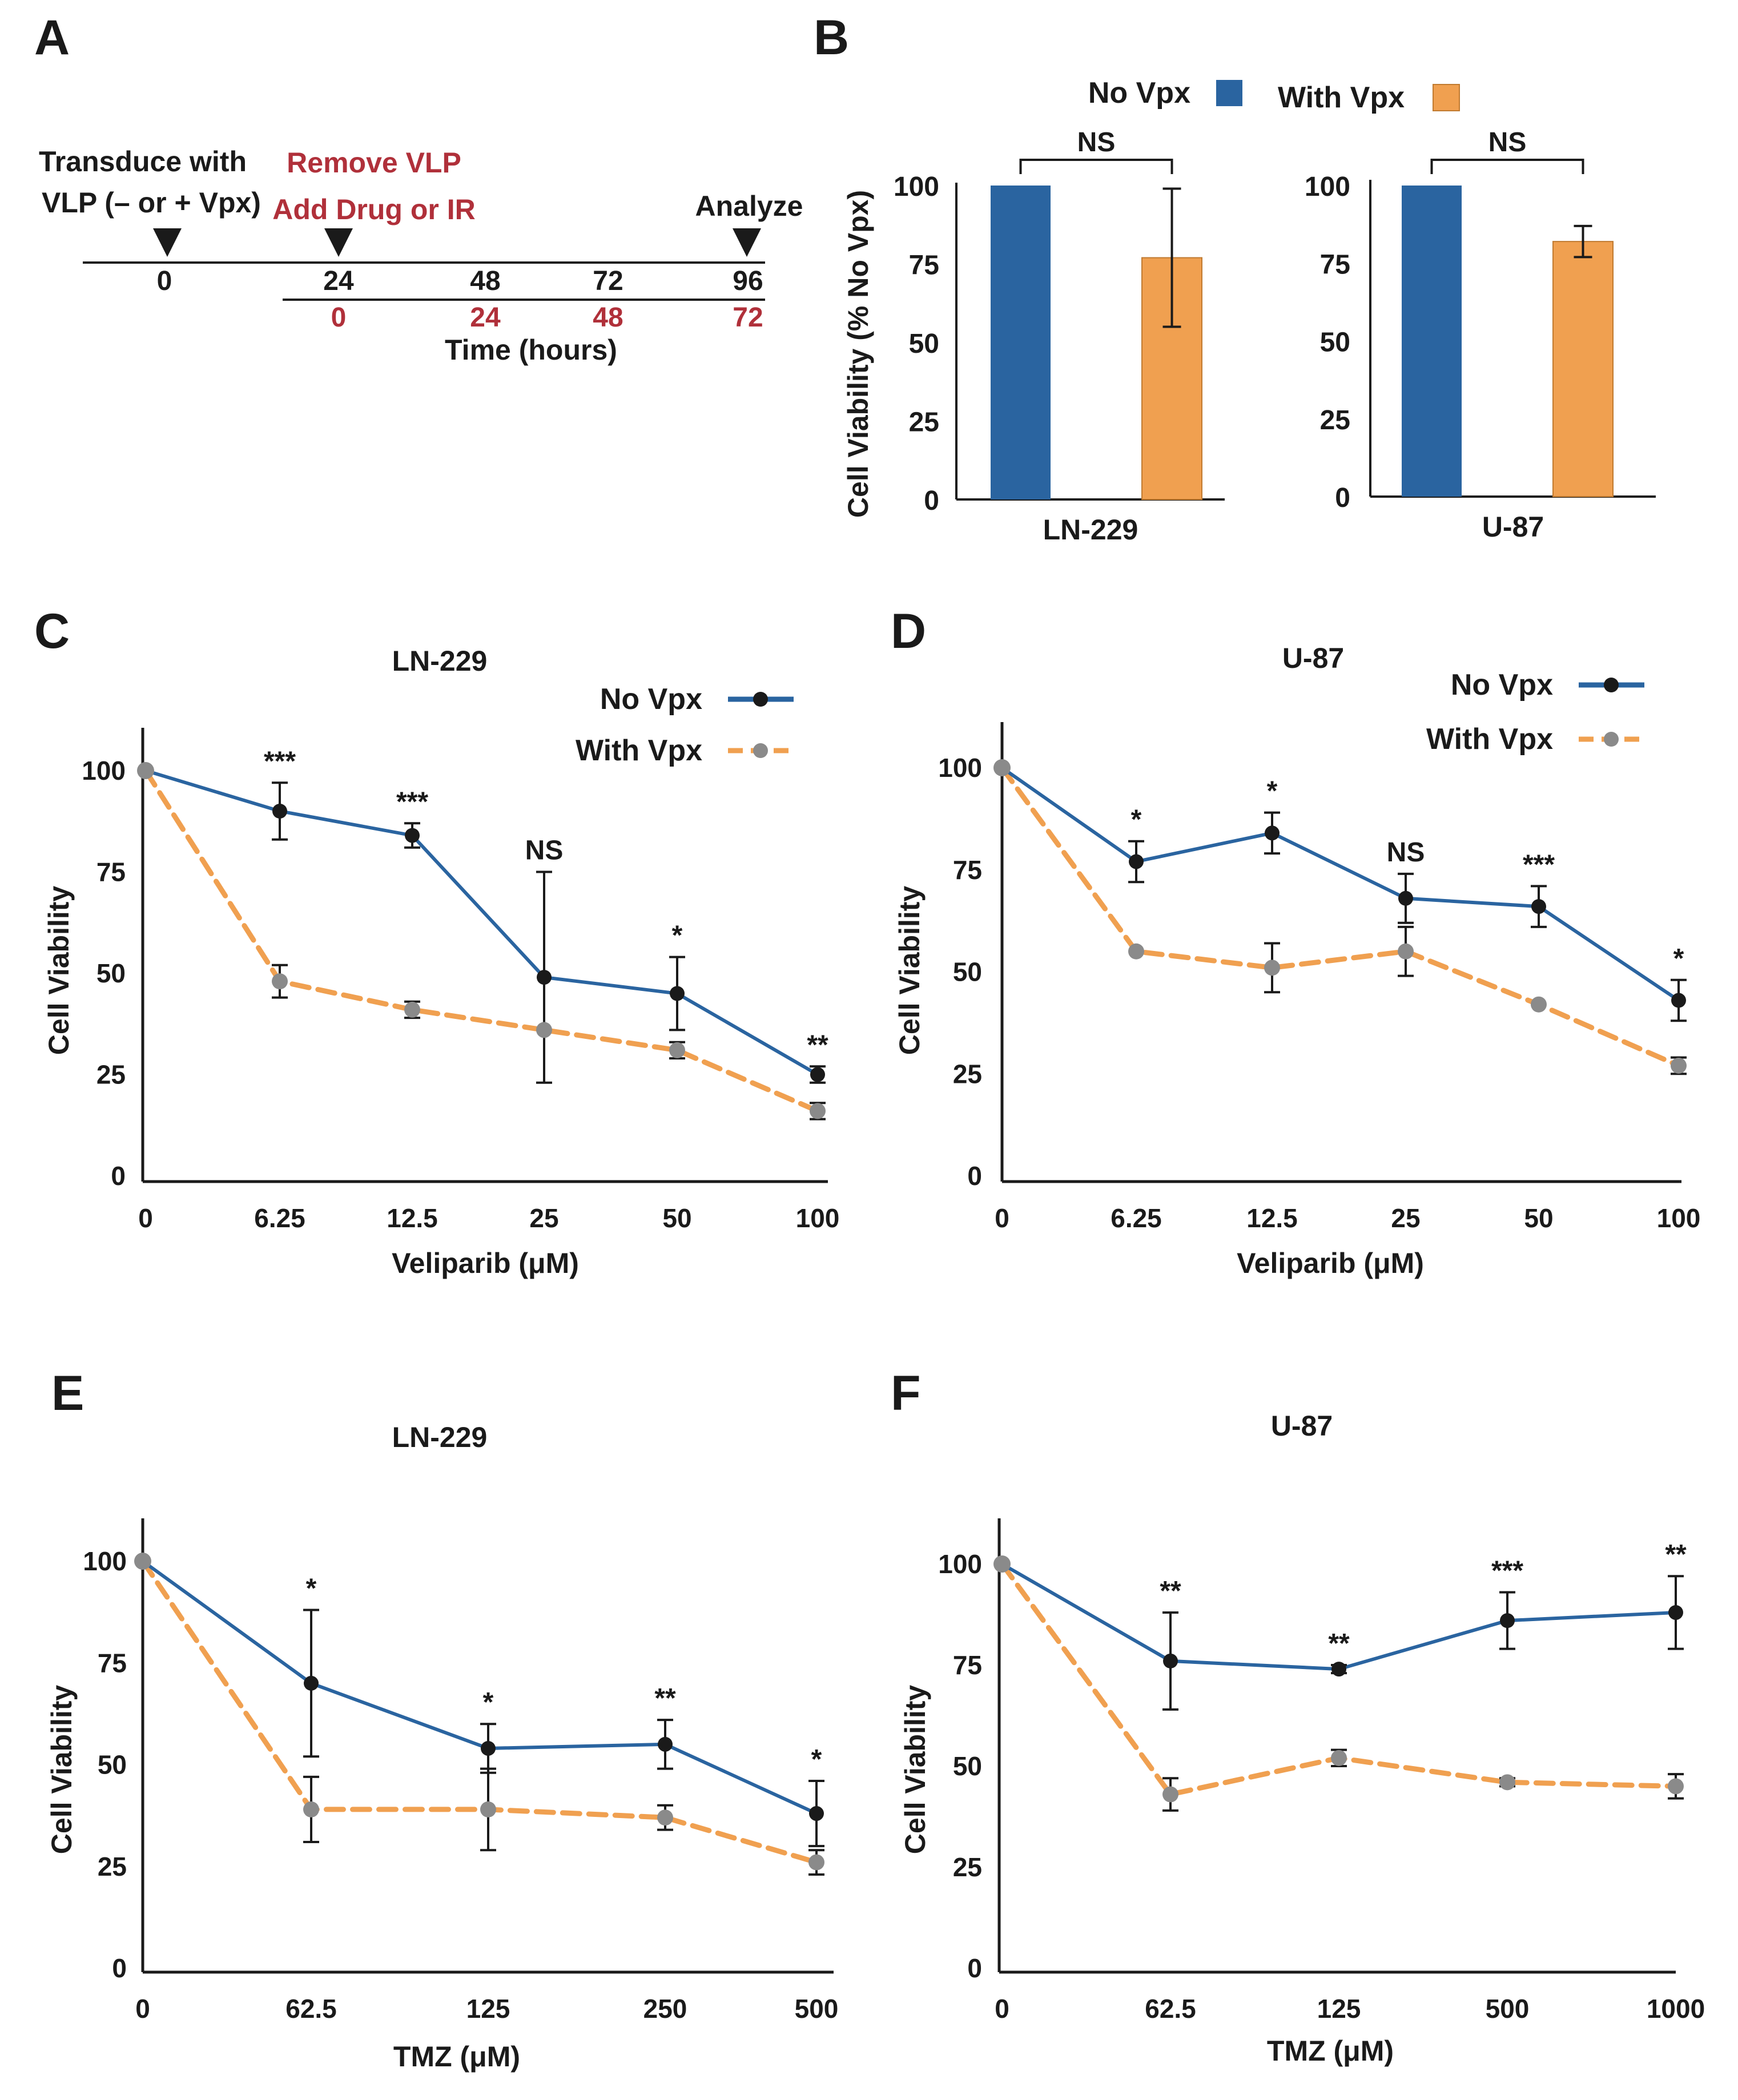  Describe the element at coordinates (1676, 2009) in the screenshot. I see `x-tick-label: 1000` at that location.